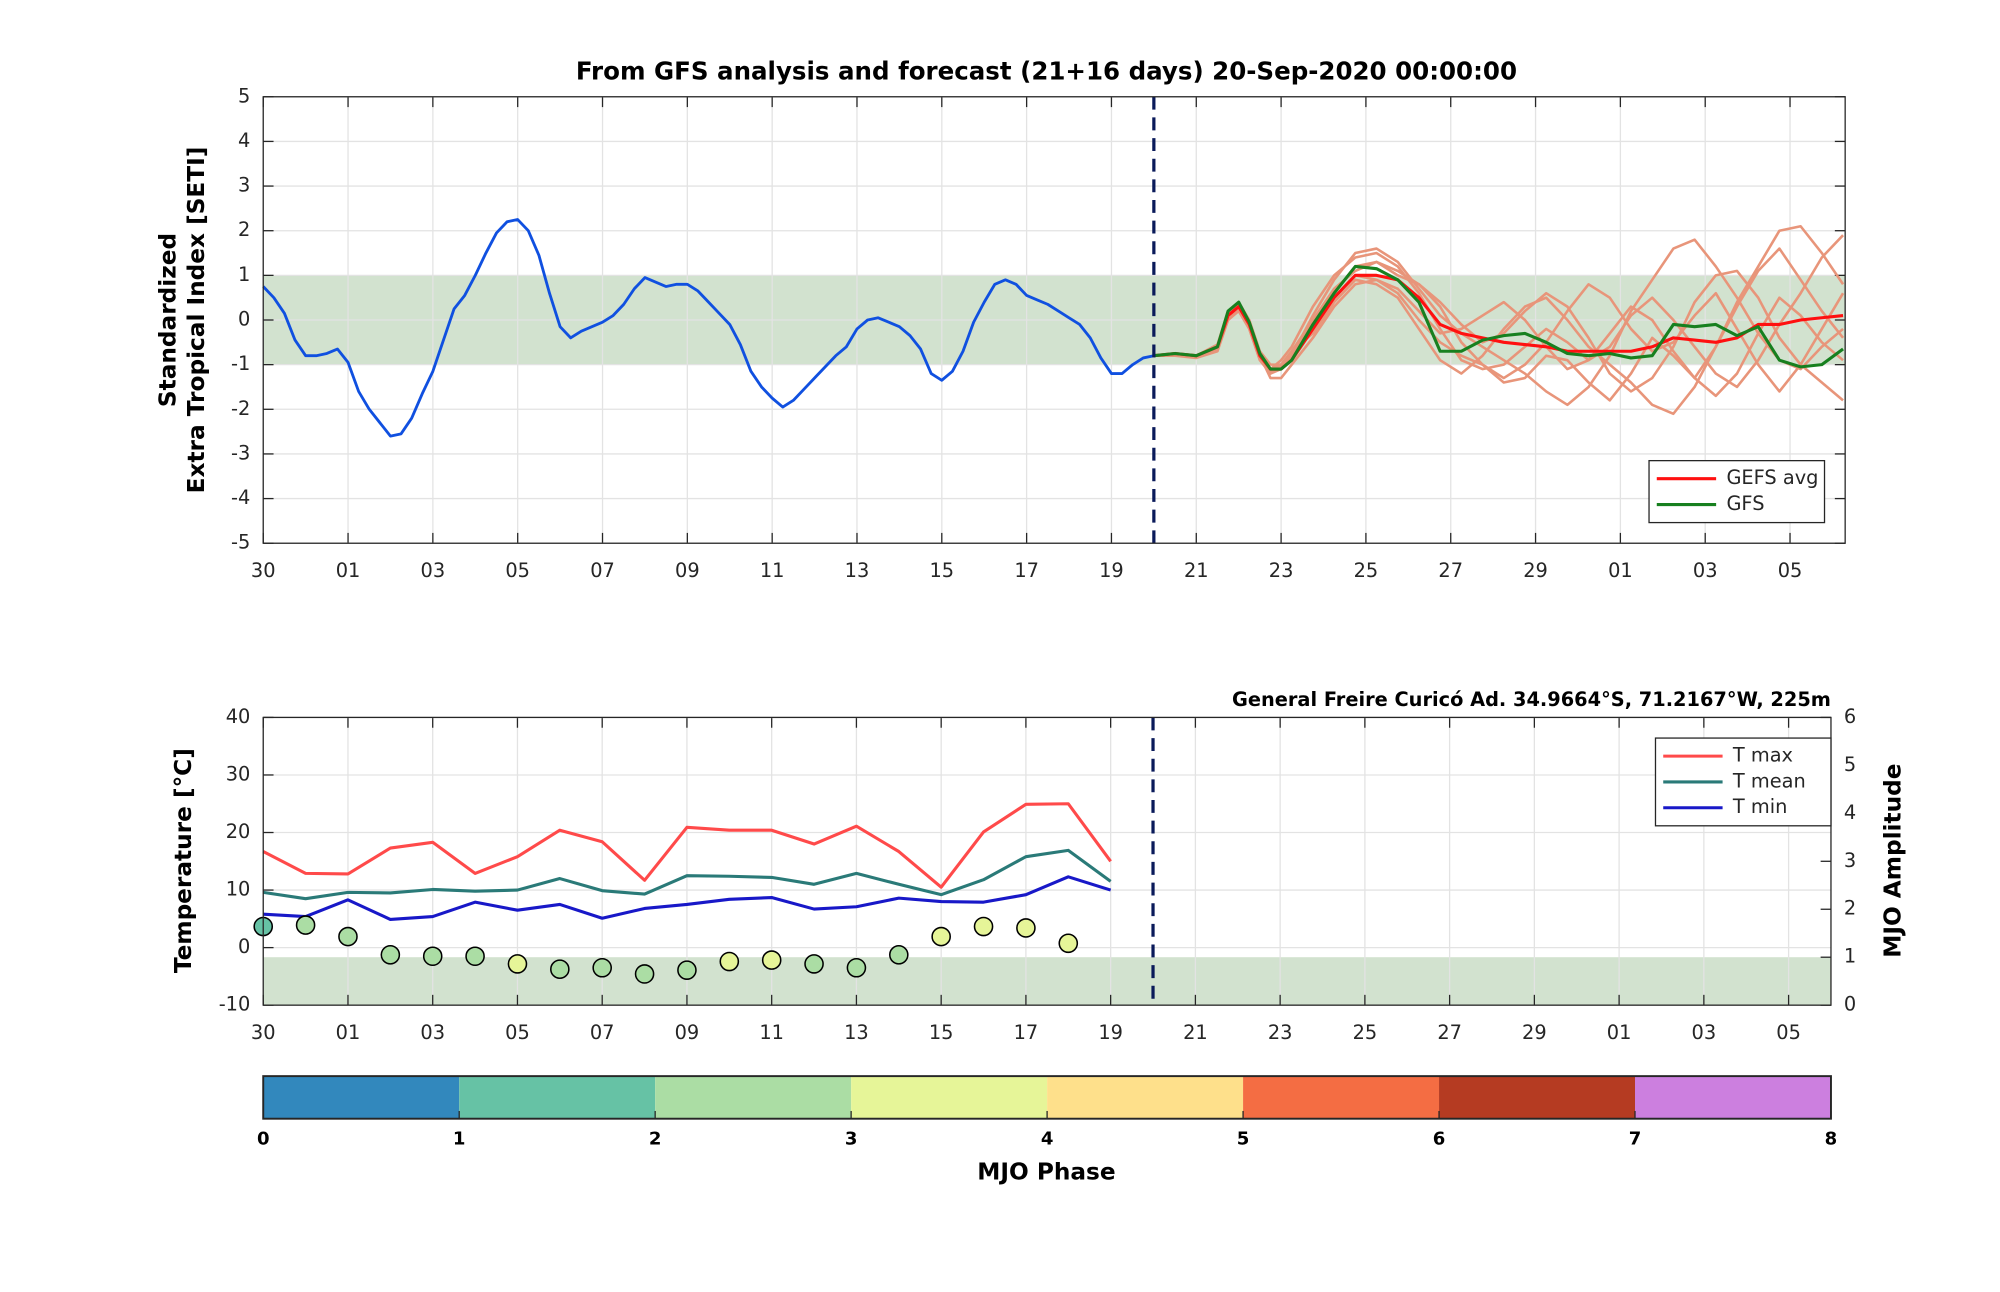 The image size is (2000, 1292). Describe the element at coordinates (1850, 1004) in the screenshot. I see `y2-tick-label: 0` at that location.